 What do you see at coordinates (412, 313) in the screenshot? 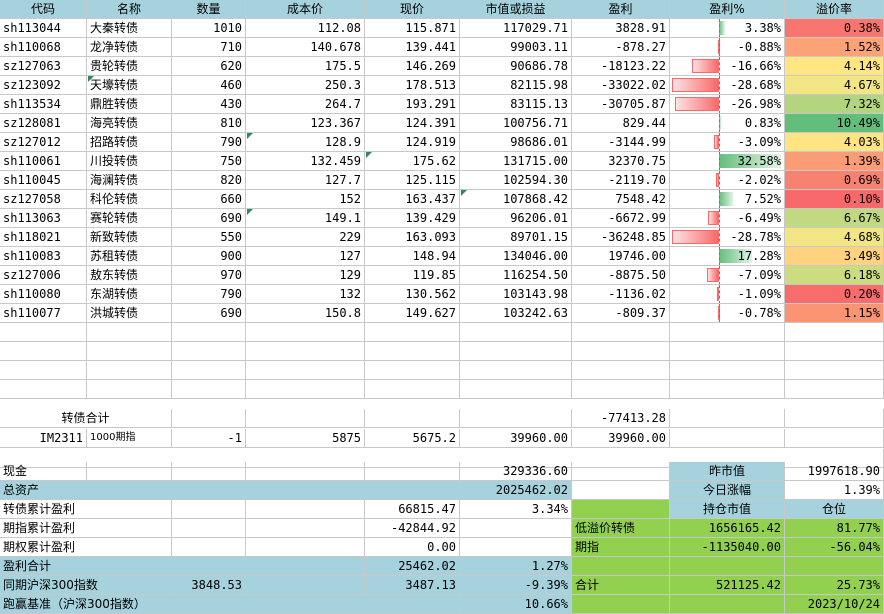
I see `row-price: 149.627` at bounding box center [412, 313].